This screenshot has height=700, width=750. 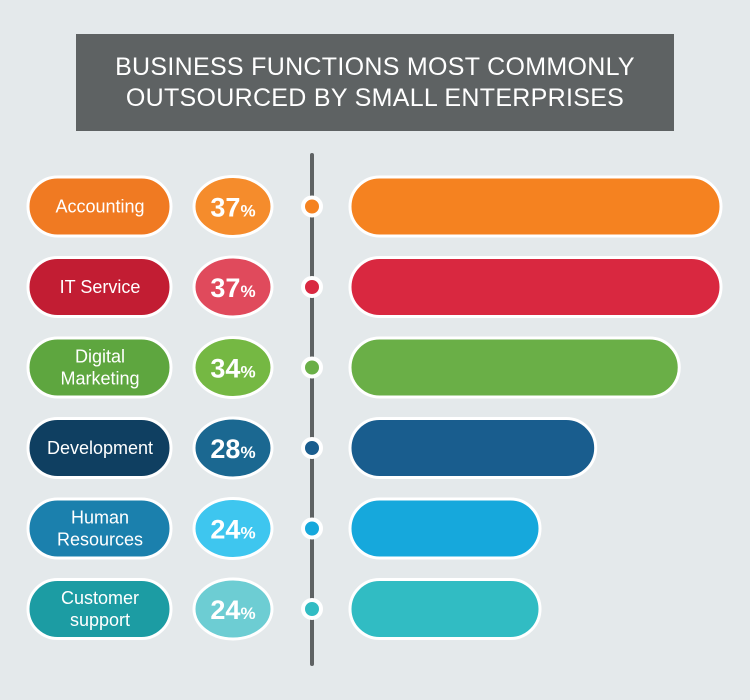 I want to click on category-label: Human, so click(x=100, y=518).